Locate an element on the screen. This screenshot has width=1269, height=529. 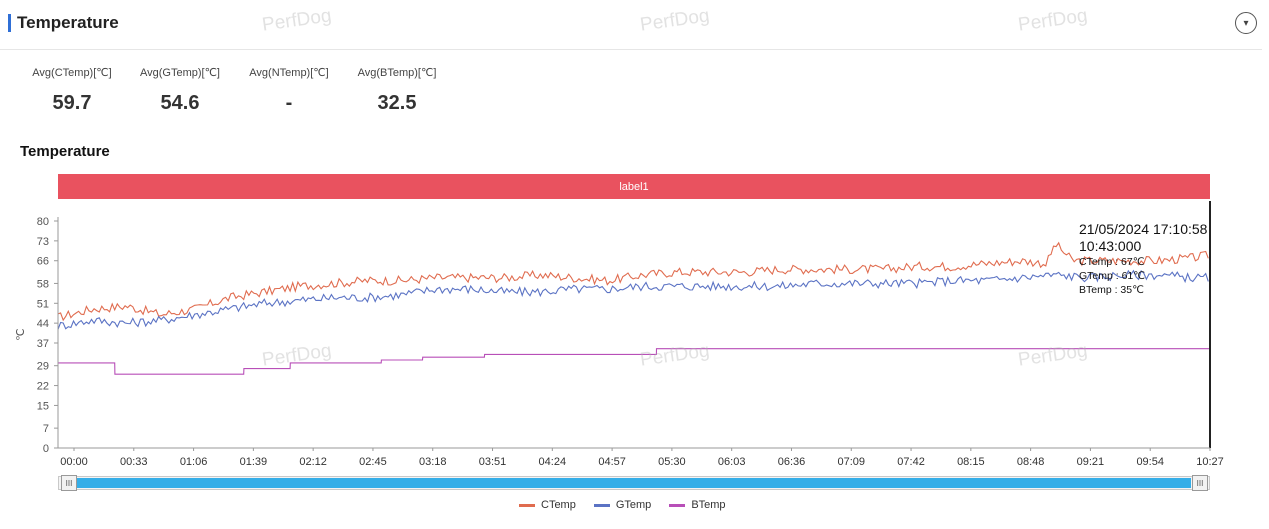
x-tick-label: 00:00 is located at coordinates (74, 462).